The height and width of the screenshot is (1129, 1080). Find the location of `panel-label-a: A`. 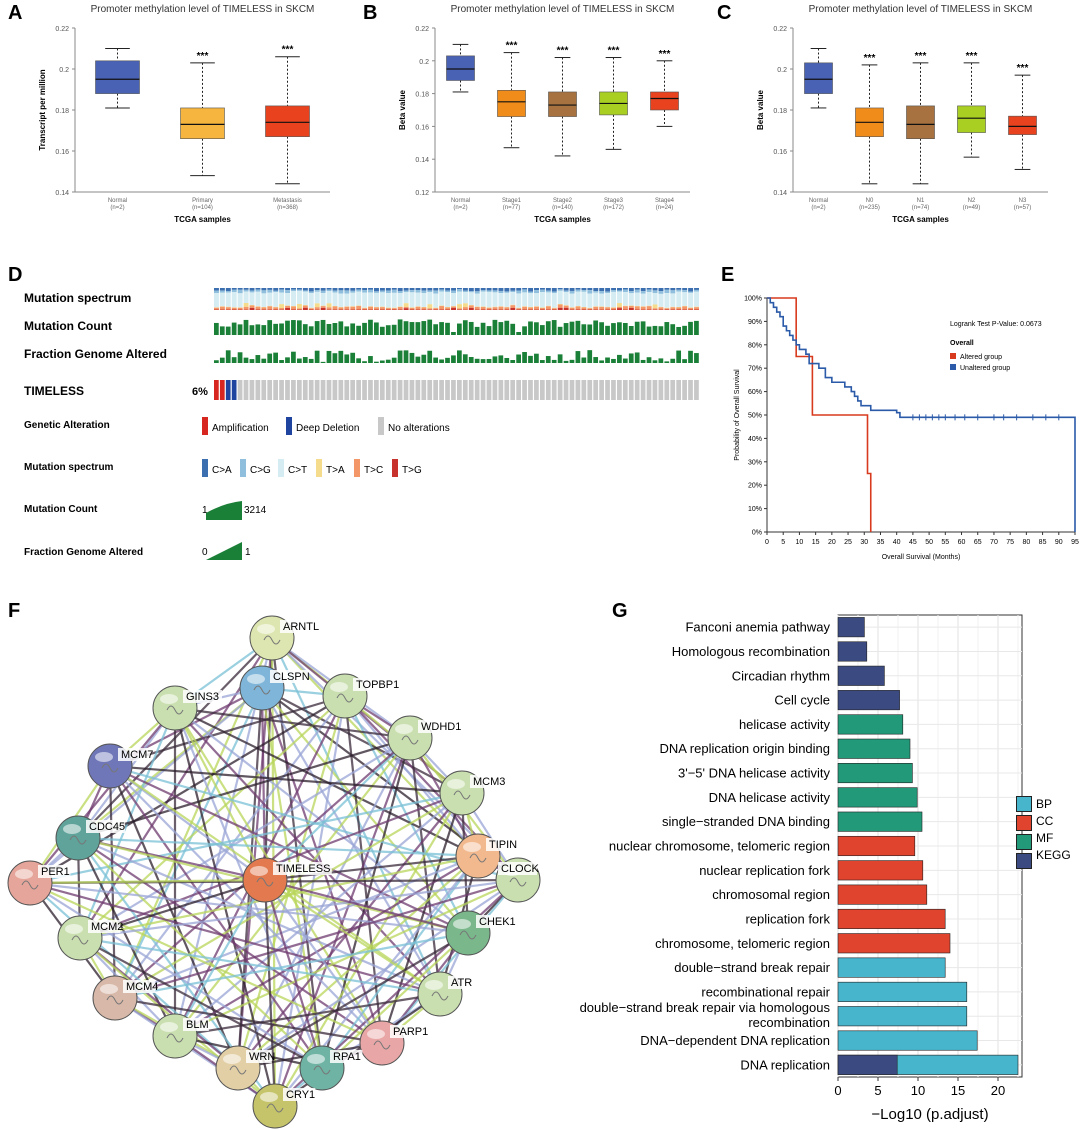

panel-label-a: A is located at coordinates (15, 13).